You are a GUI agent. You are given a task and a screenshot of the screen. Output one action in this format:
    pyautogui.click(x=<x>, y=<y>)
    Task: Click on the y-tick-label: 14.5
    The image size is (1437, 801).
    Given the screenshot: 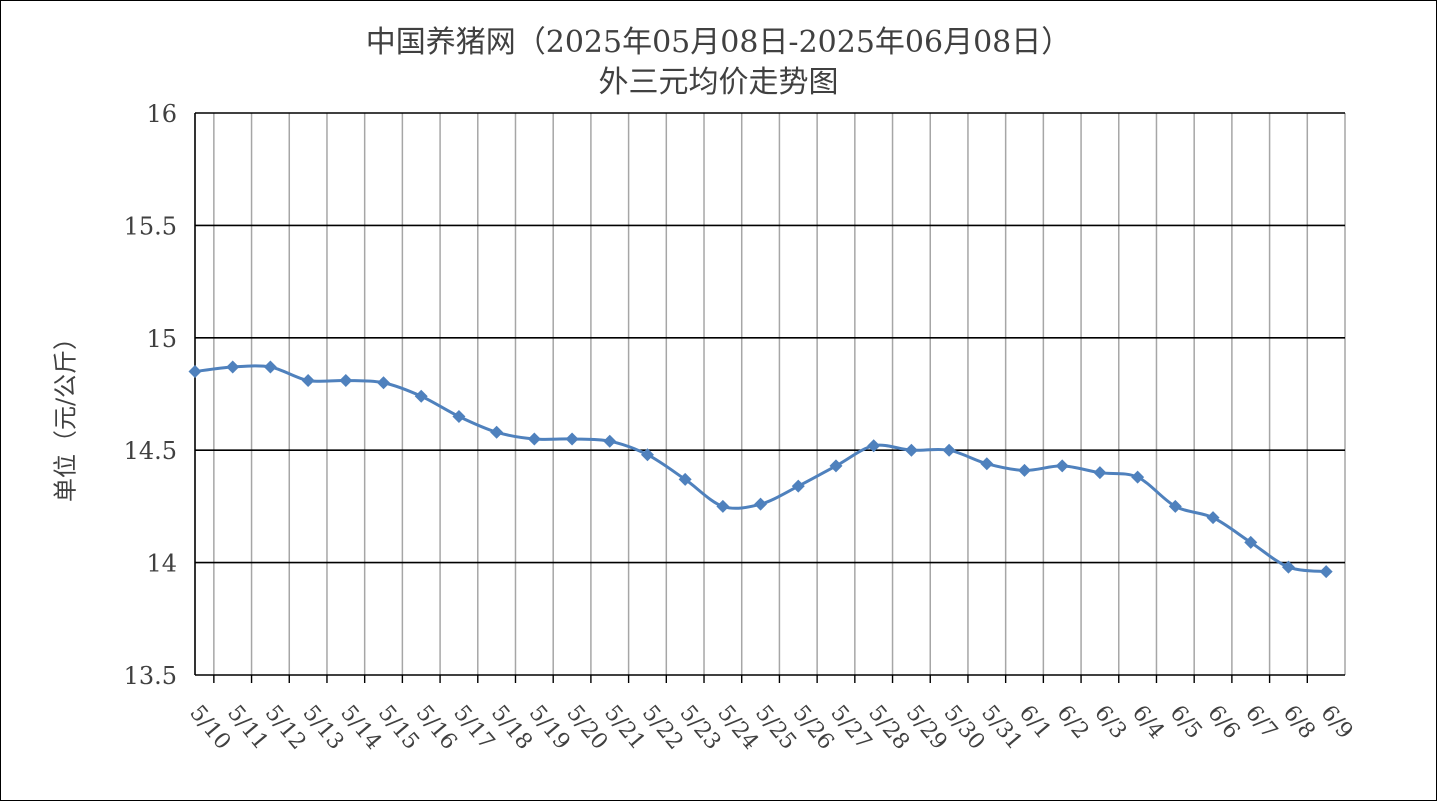 What is the action you would take?
    pyautogui.click(x=150, y=451)
    